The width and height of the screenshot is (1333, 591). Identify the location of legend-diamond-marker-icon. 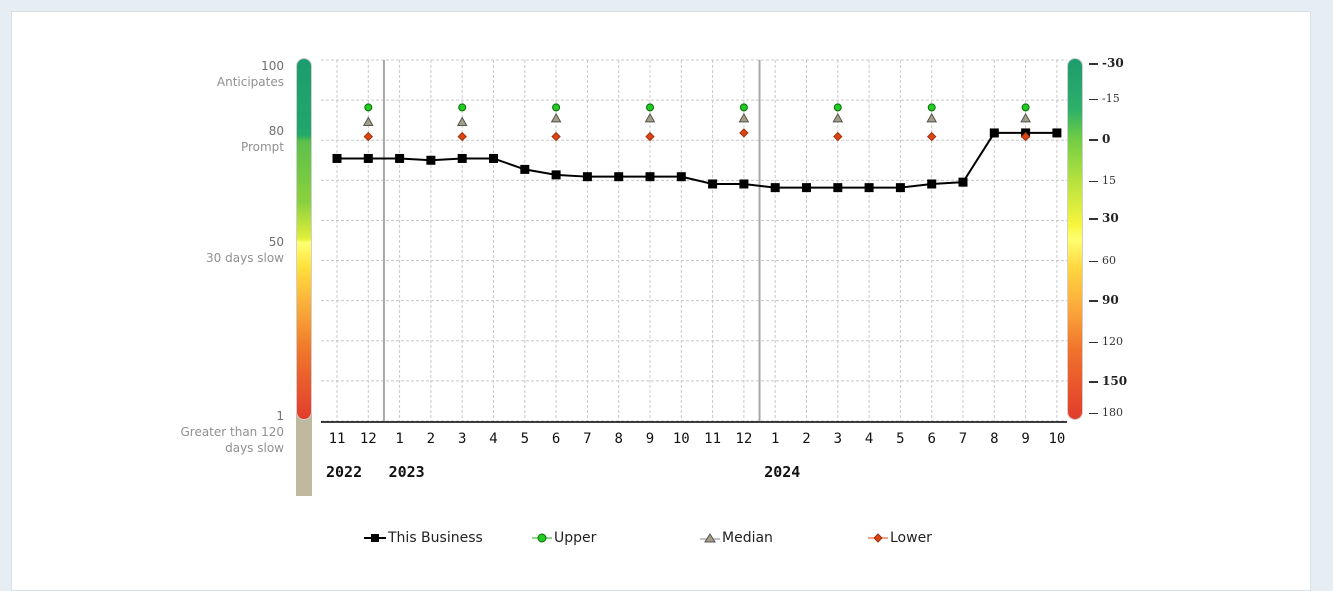
(878, 538).